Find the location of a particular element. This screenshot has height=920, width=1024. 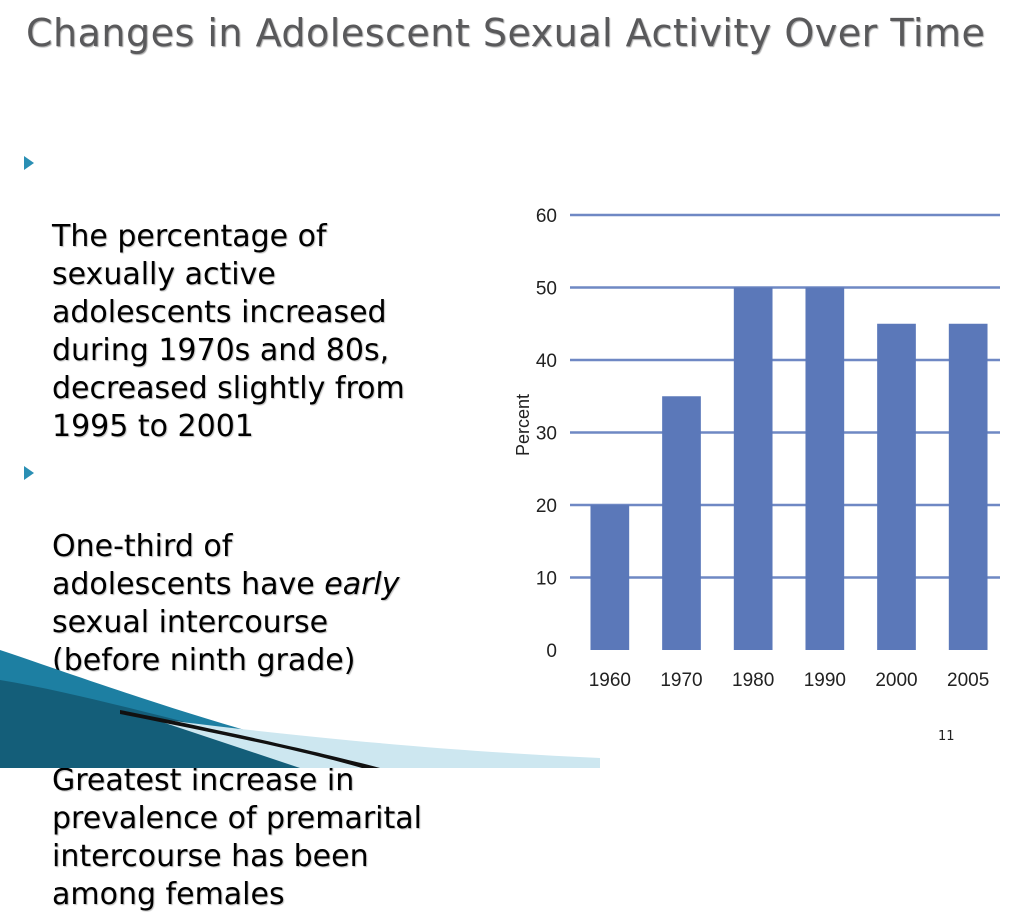

y-tick-label: 60 is located at coordinates (546, 216).